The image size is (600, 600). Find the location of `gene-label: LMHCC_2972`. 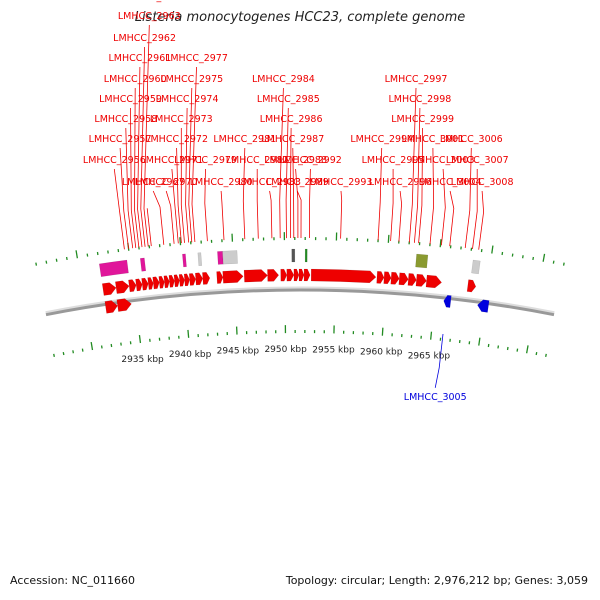

gene-label: LMHCC_2972 is located at coordinates (176, 139).